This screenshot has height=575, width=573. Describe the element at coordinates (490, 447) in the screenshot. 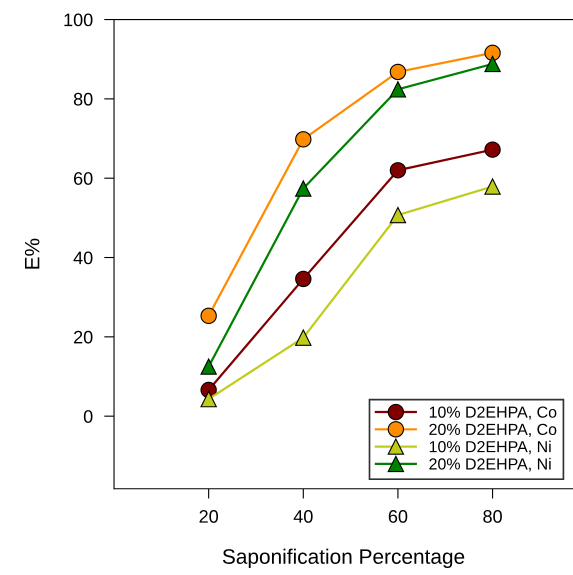

I see `legend-label: 10% D2EHPA, Ni` at that location.